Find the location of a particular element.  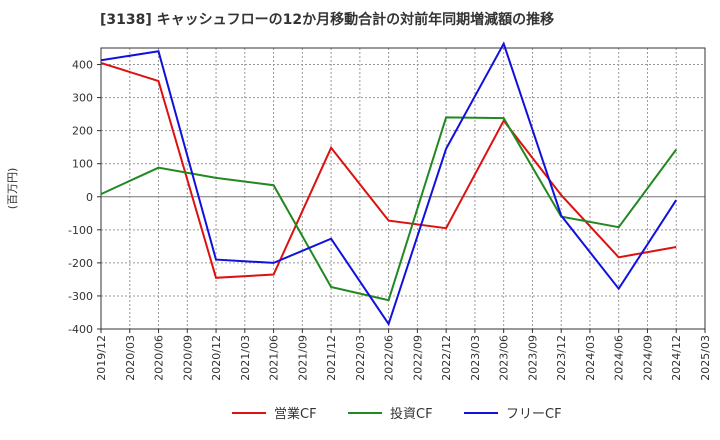

x-tick-label: 2021/09 is located at coordinates (302, 358).